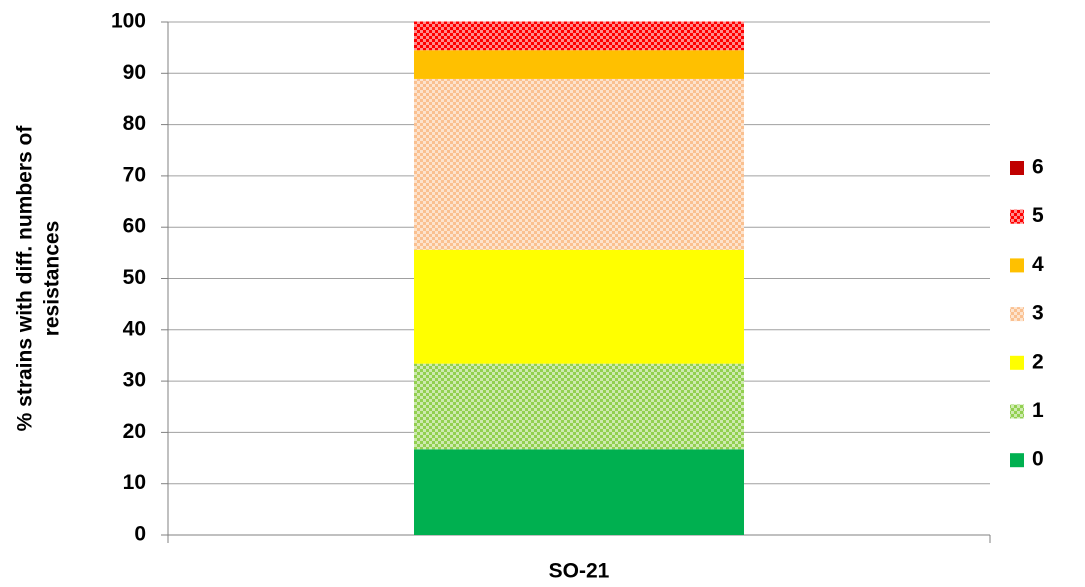  Describe the element at coordinates (1038, 361) in the screenshot. I see `legend-label: 2` at that location.